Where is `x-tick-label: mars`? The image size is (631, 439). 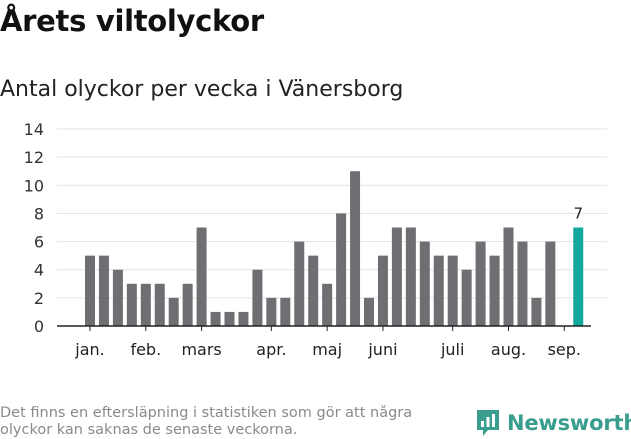
x-tick-label: mars is located at coordinates (201, 349).